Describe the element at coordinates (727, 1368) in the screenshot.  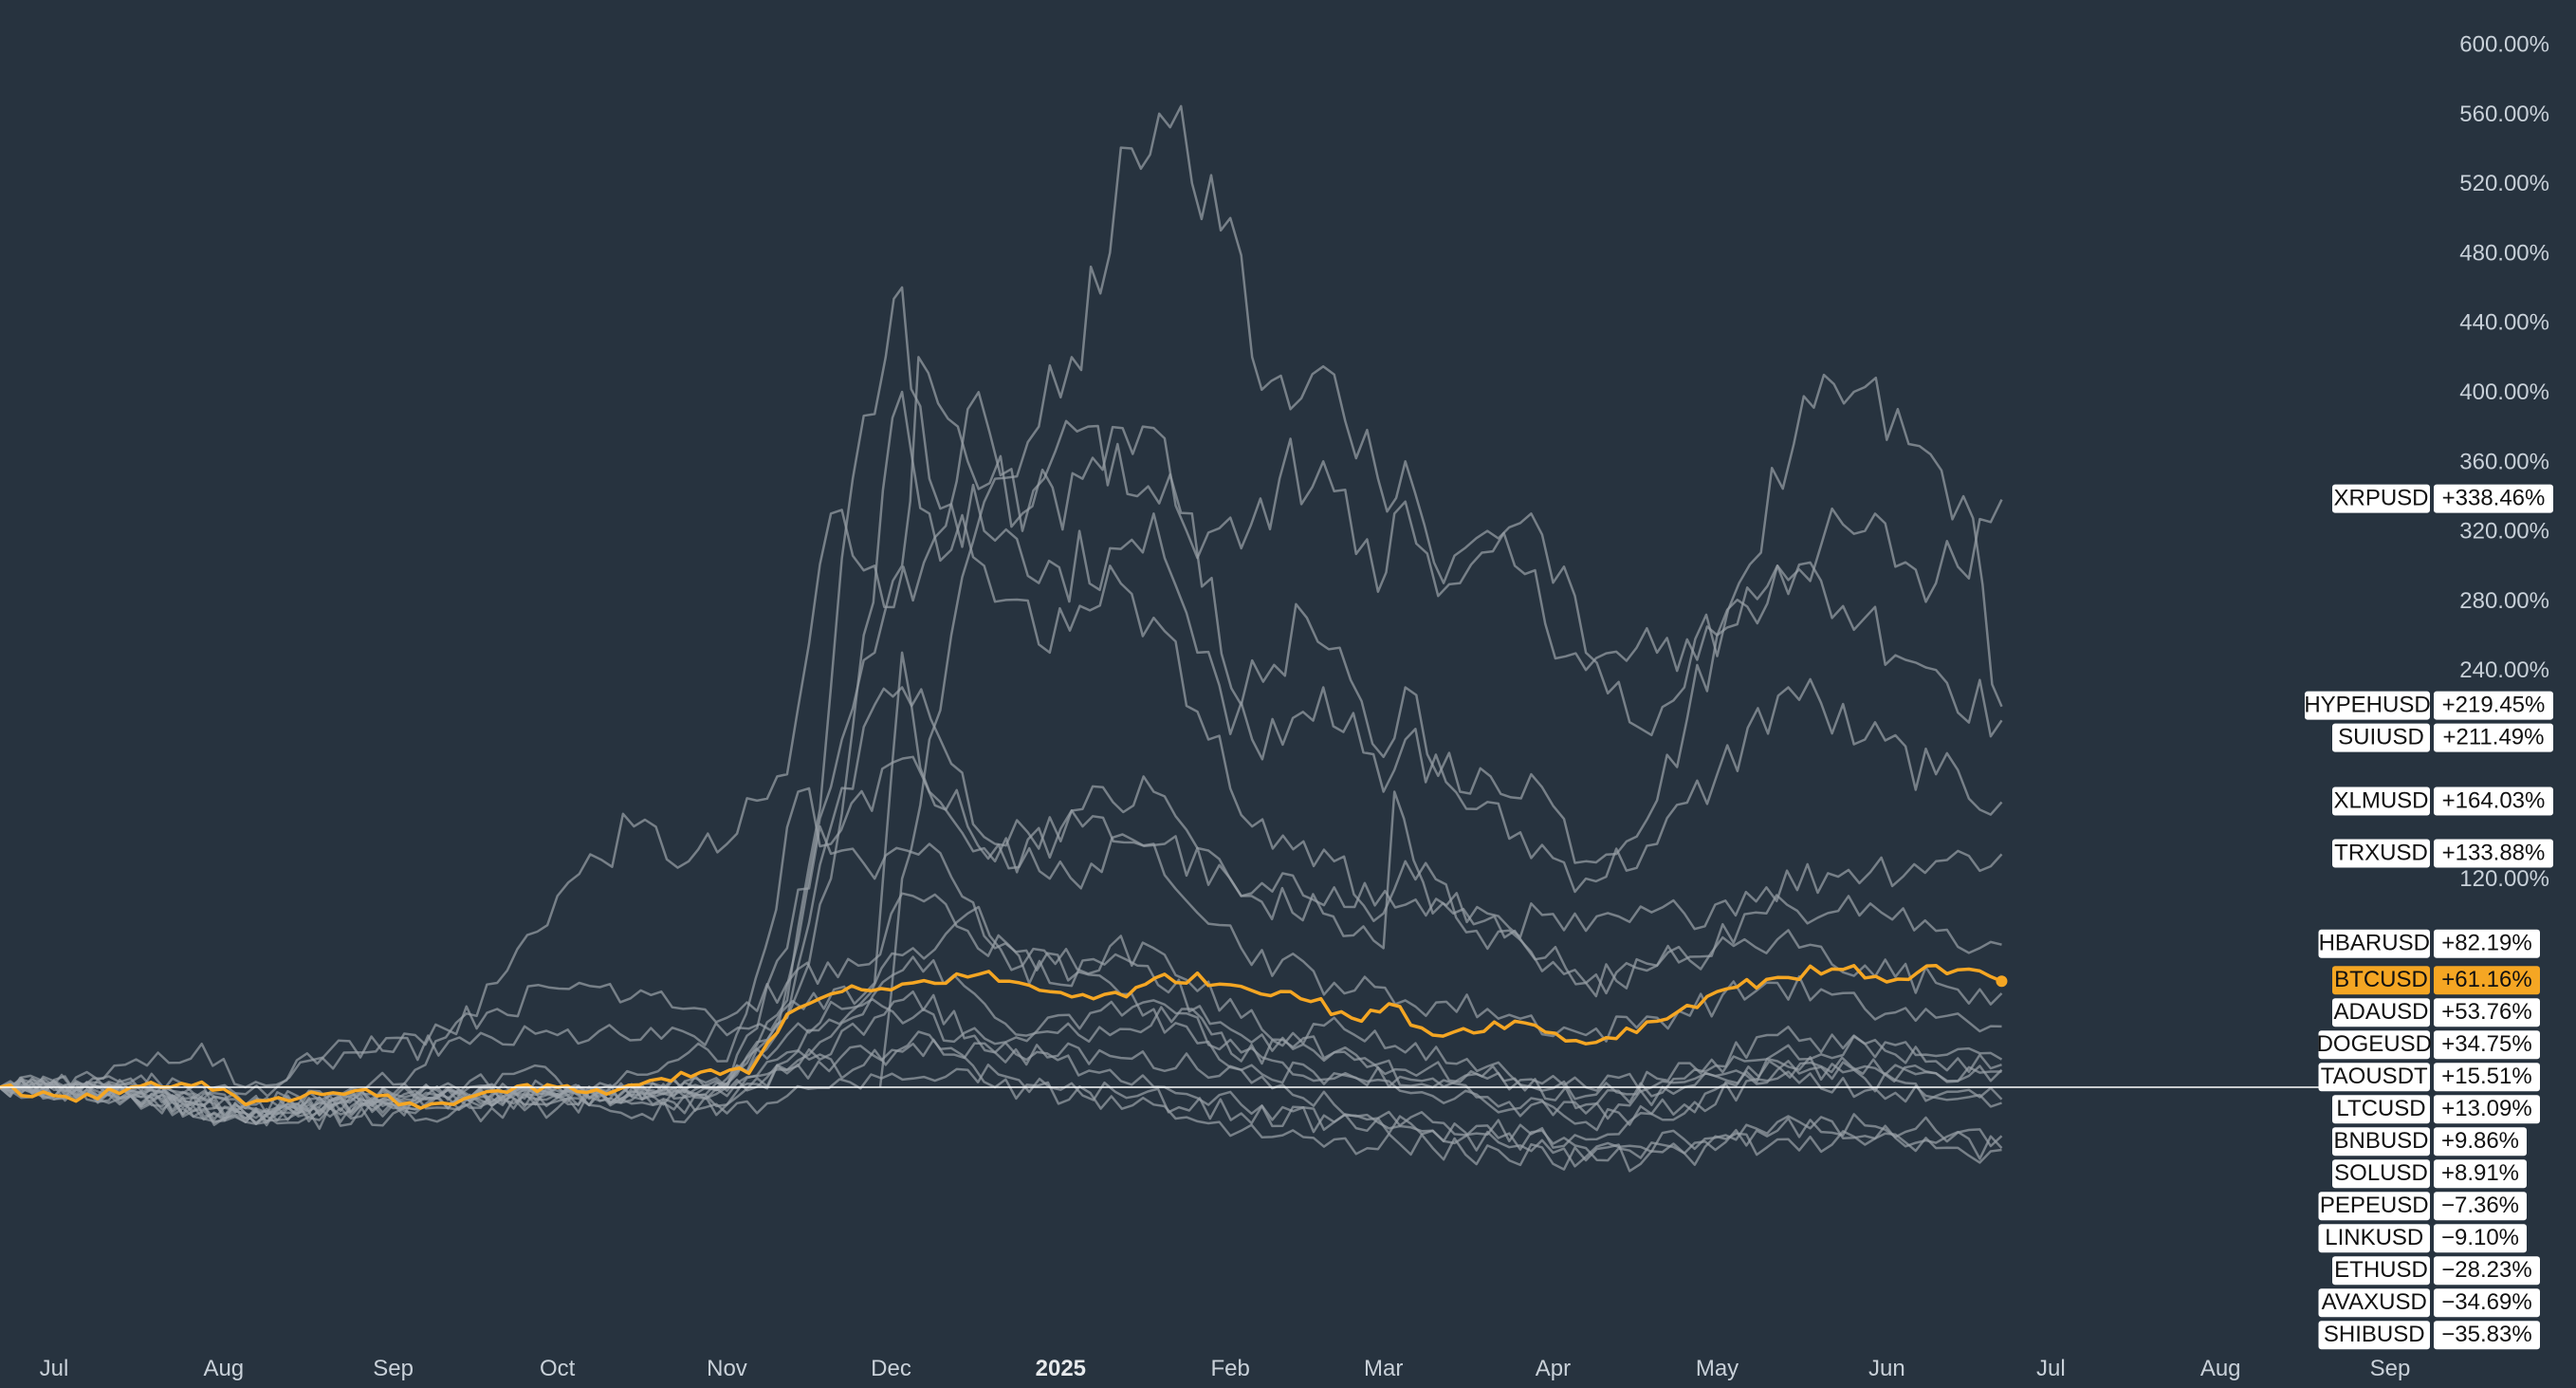
I see `x-tick-label: Nov` at that location.